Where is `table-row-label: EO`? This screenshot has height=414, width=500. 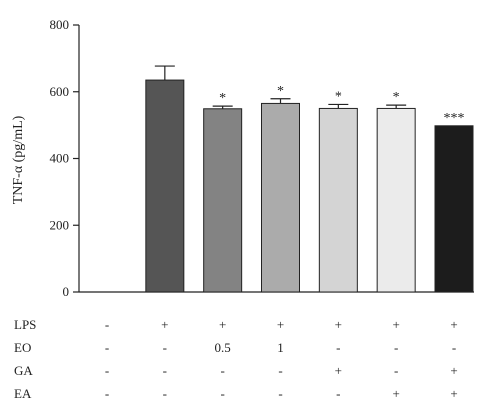 table-row-label: EO is located at coordinates (22, 347).